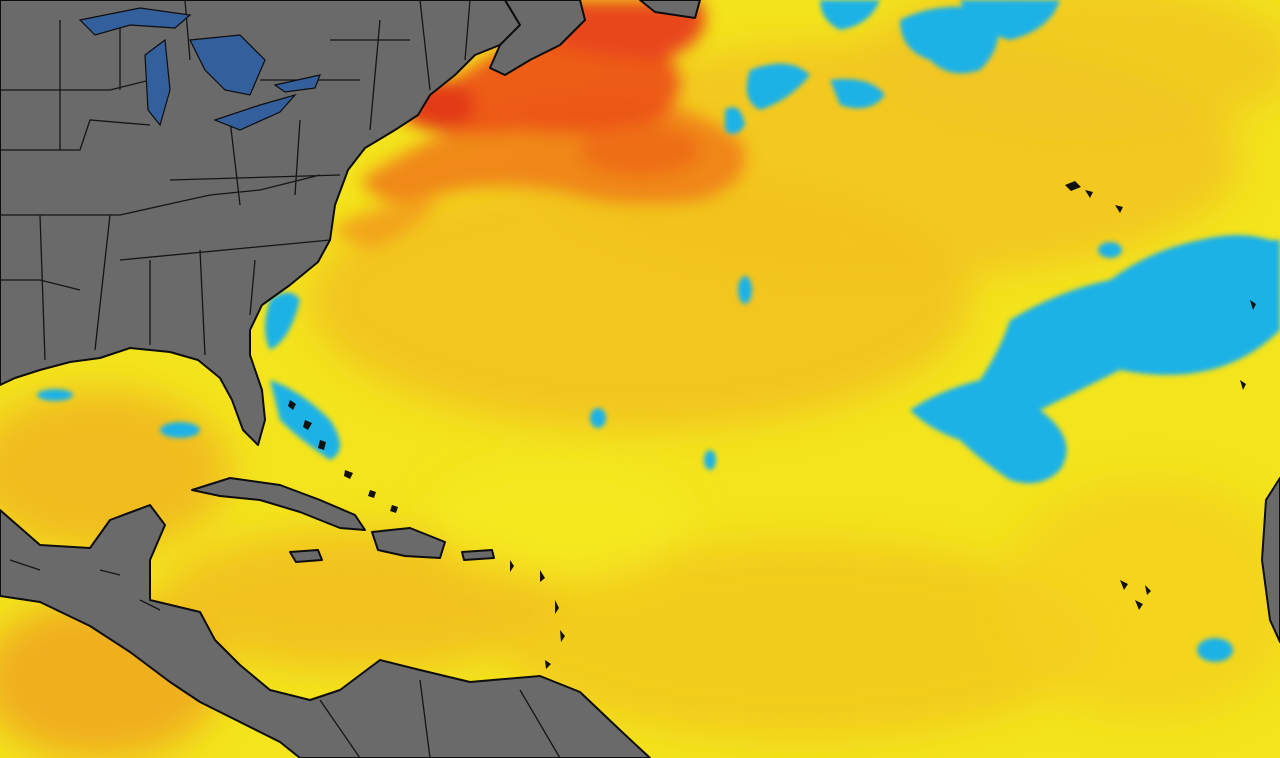  Describe the element at coordinates (408, 543) in the screenshot. I see `hispaniola` at that location.